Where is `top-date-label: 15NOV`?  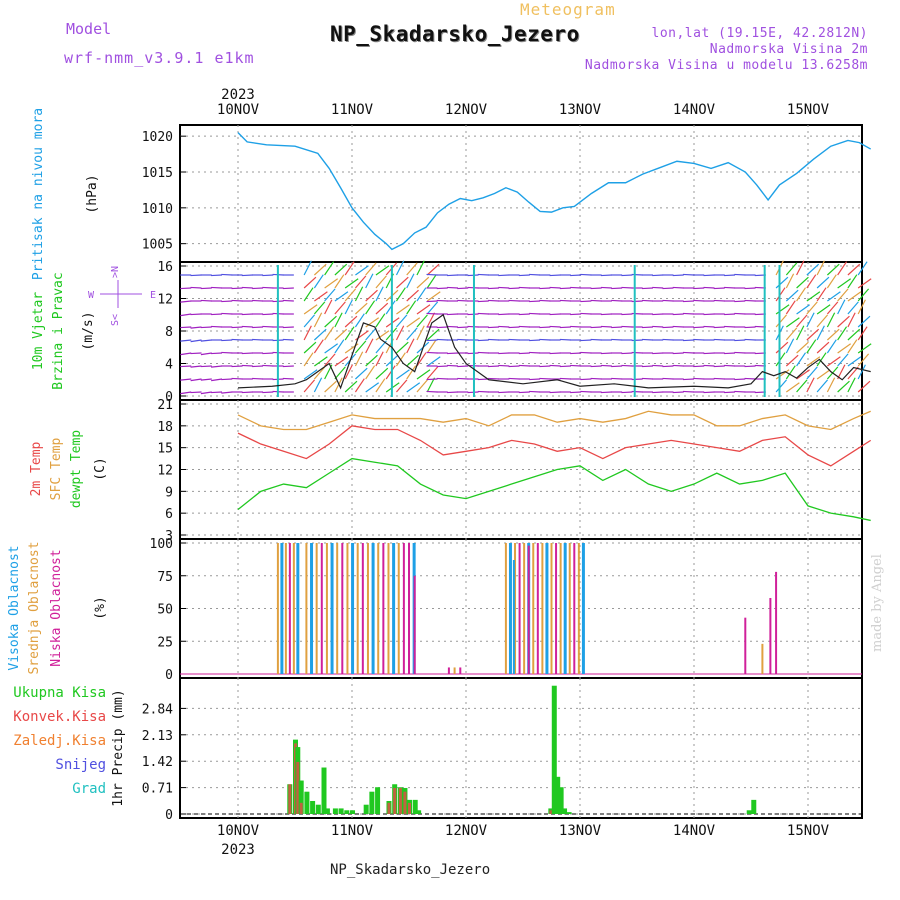 top-date-label: 15NOV is located at coordinates (808, 110).